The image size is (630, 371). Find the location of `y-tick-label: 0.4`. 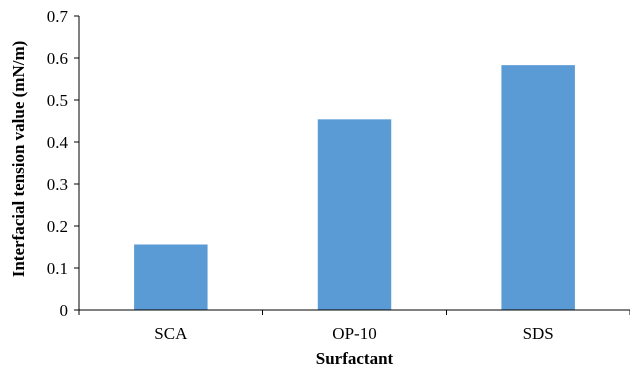

y-tick-label: 0.4 is located at coordinates (58, 142).